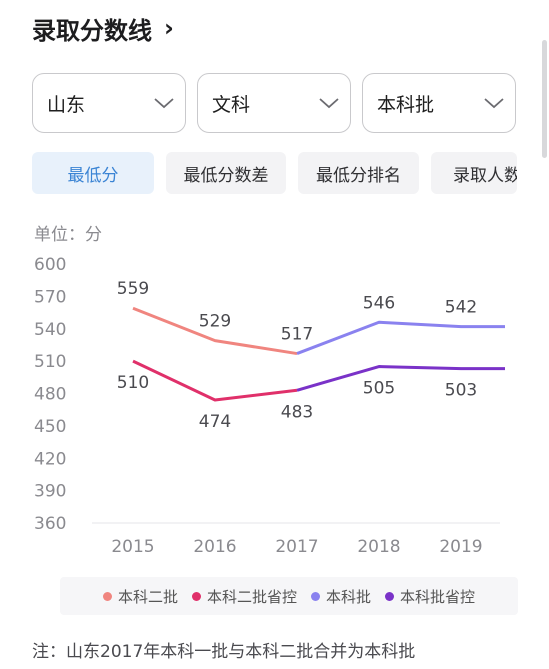  Describe the element at coordinates (50, 362) in the screenshot. I see `y-tick-label: 510` at that location.